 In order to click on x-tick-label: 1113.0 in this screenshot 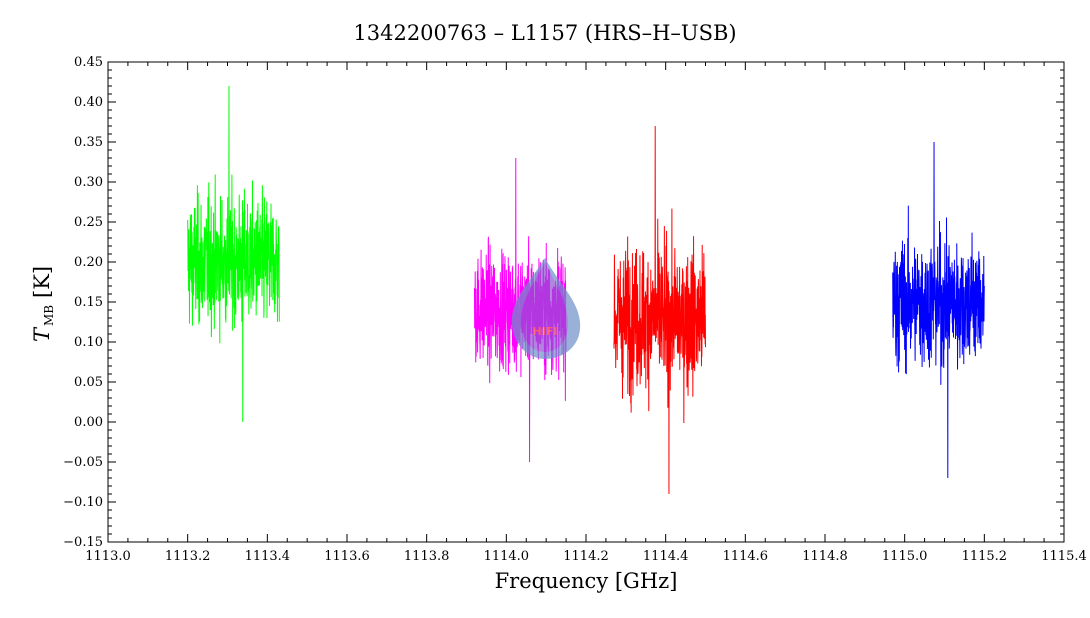, I will do `click(108, 556)`.